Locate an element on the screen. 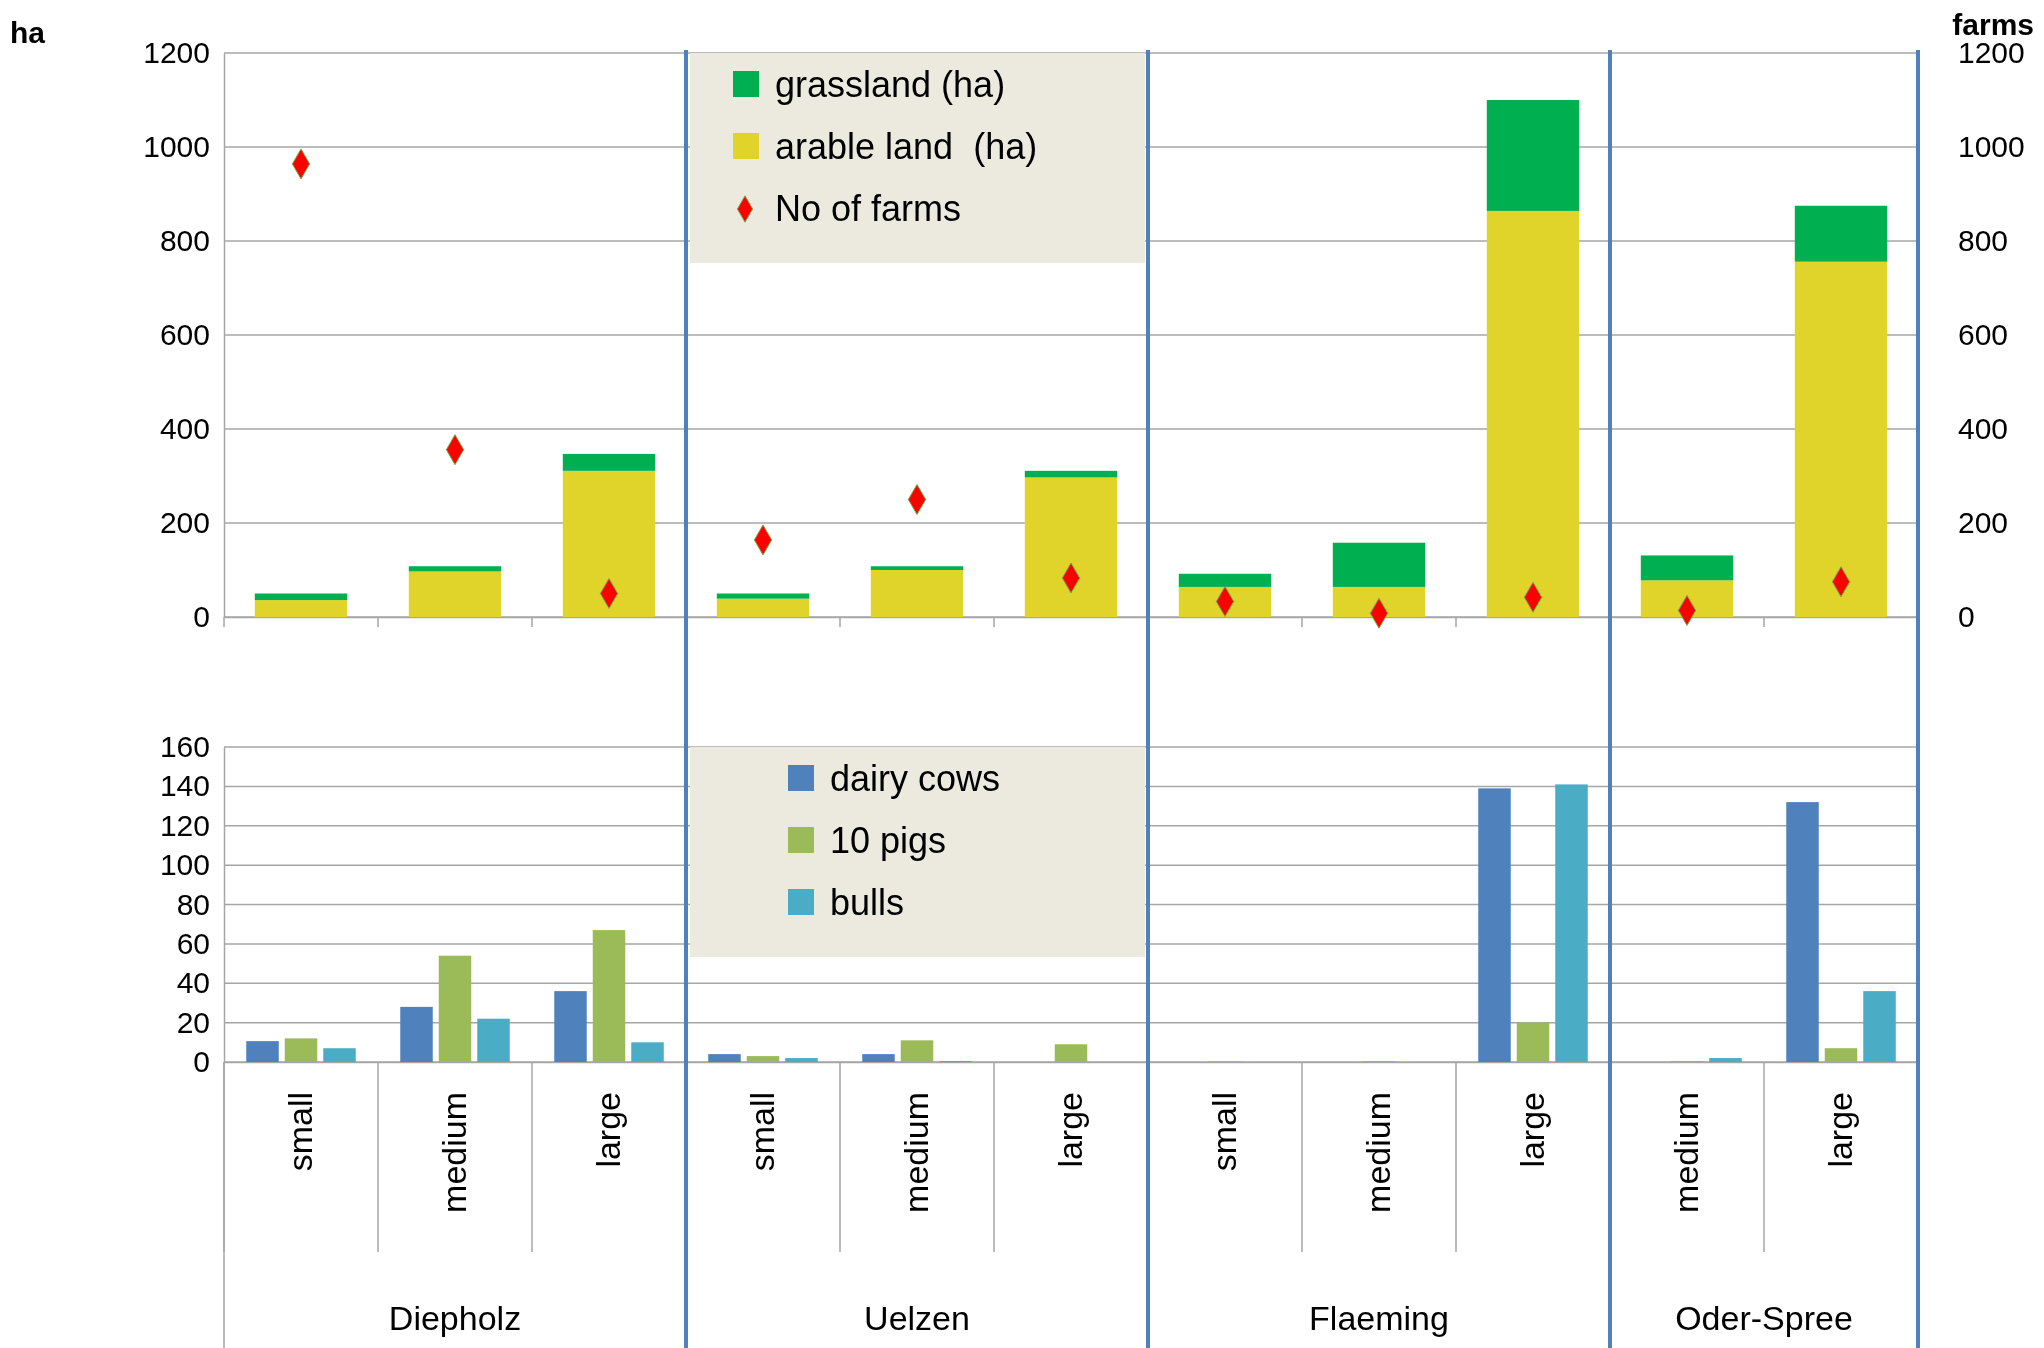  legend-label: bulls is located at coordinates (867, 902).